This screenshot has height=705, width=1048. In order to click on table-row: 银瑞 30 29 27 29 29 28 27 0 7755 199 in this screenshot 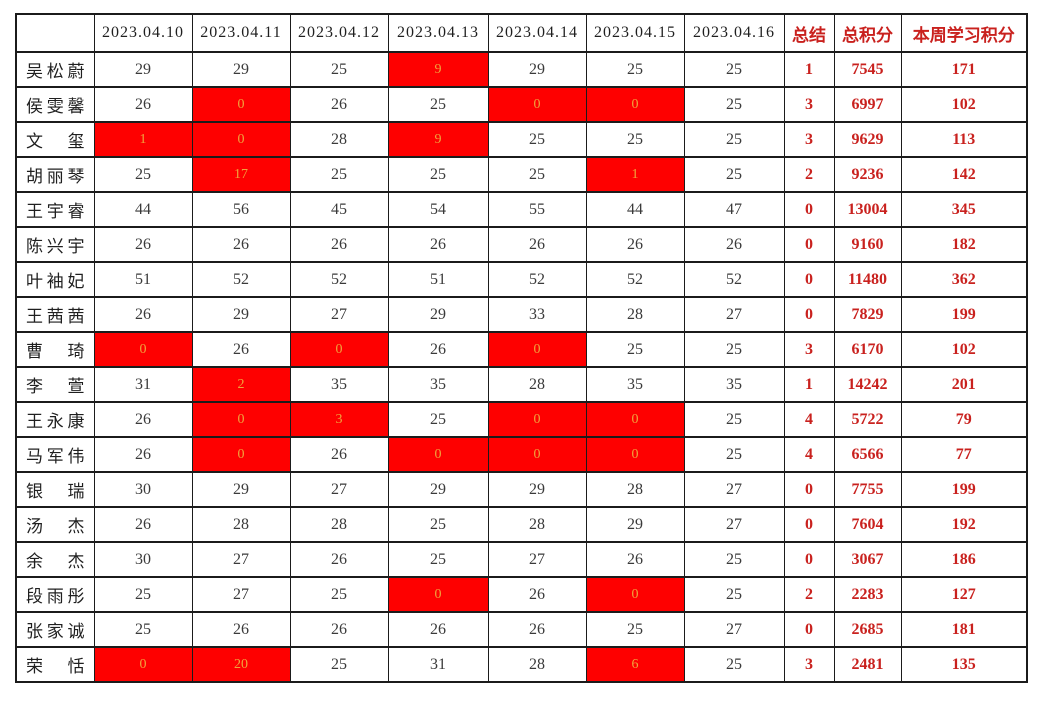, I will do `click(521, 489)`.